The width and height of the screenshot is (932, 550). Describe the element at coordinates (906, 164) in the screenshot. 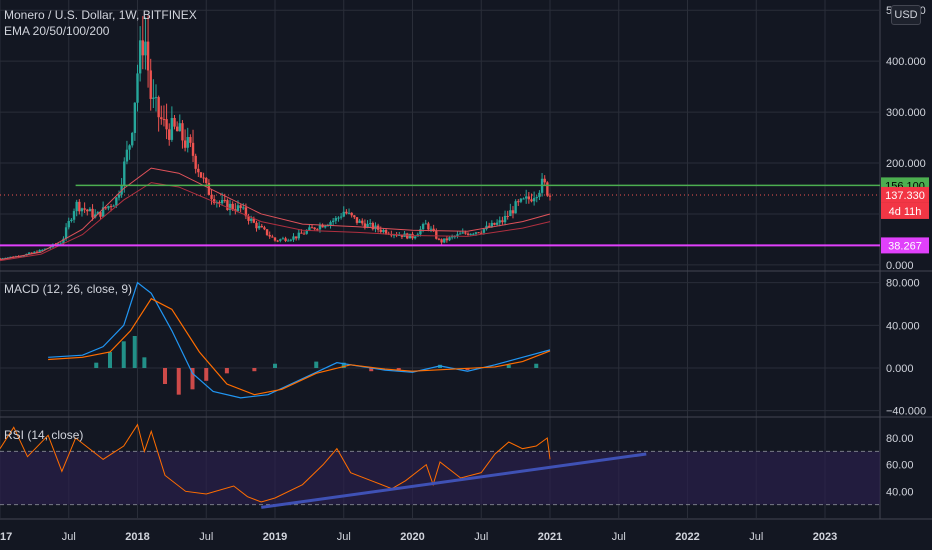

I see `y-tick-label: 200.000` at that location.